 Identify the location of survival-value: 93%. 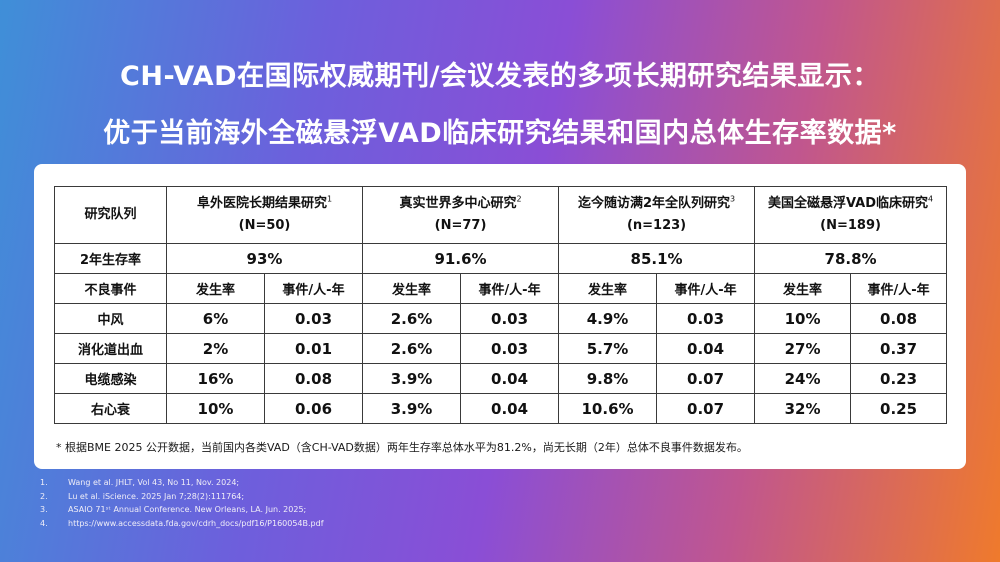
(264, 258).